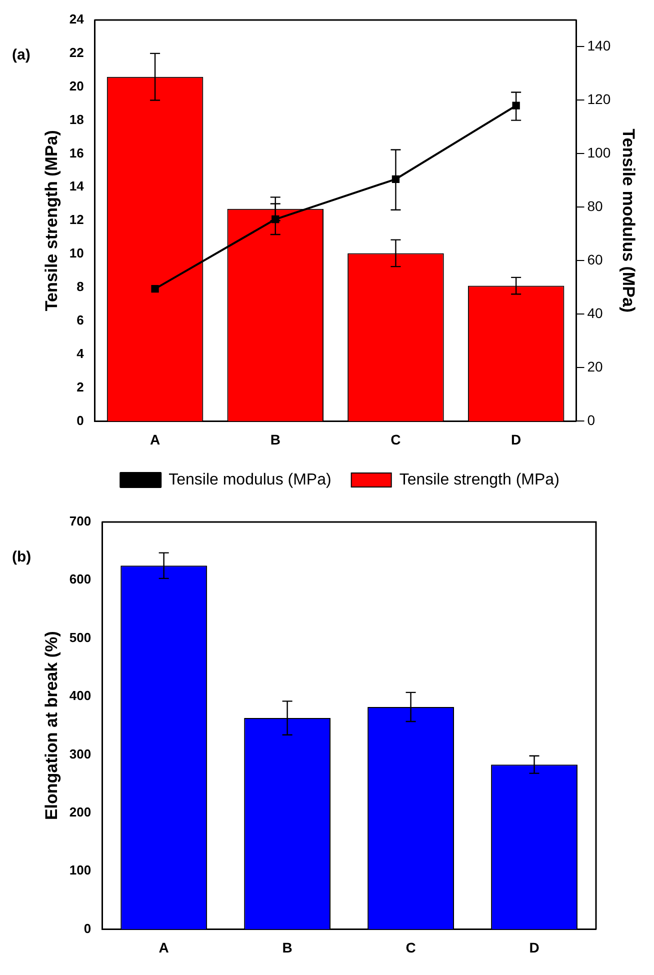  Describe the element at coordinates (80, 812) in the screenshot. I see `y-tick-label: 200` at that location.